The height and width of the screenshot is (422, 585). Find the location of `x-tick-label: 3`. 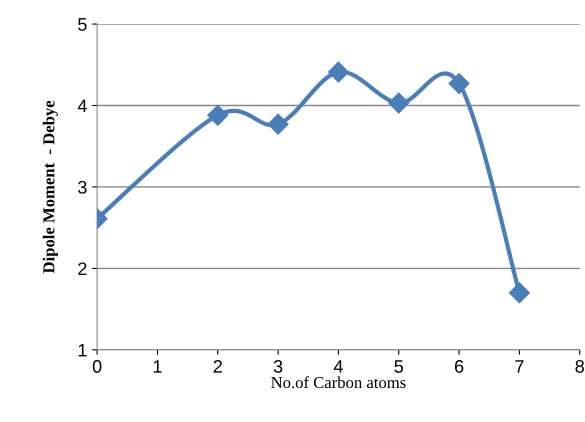

x-tick-label: 3 is located at coordinates (278, 366).